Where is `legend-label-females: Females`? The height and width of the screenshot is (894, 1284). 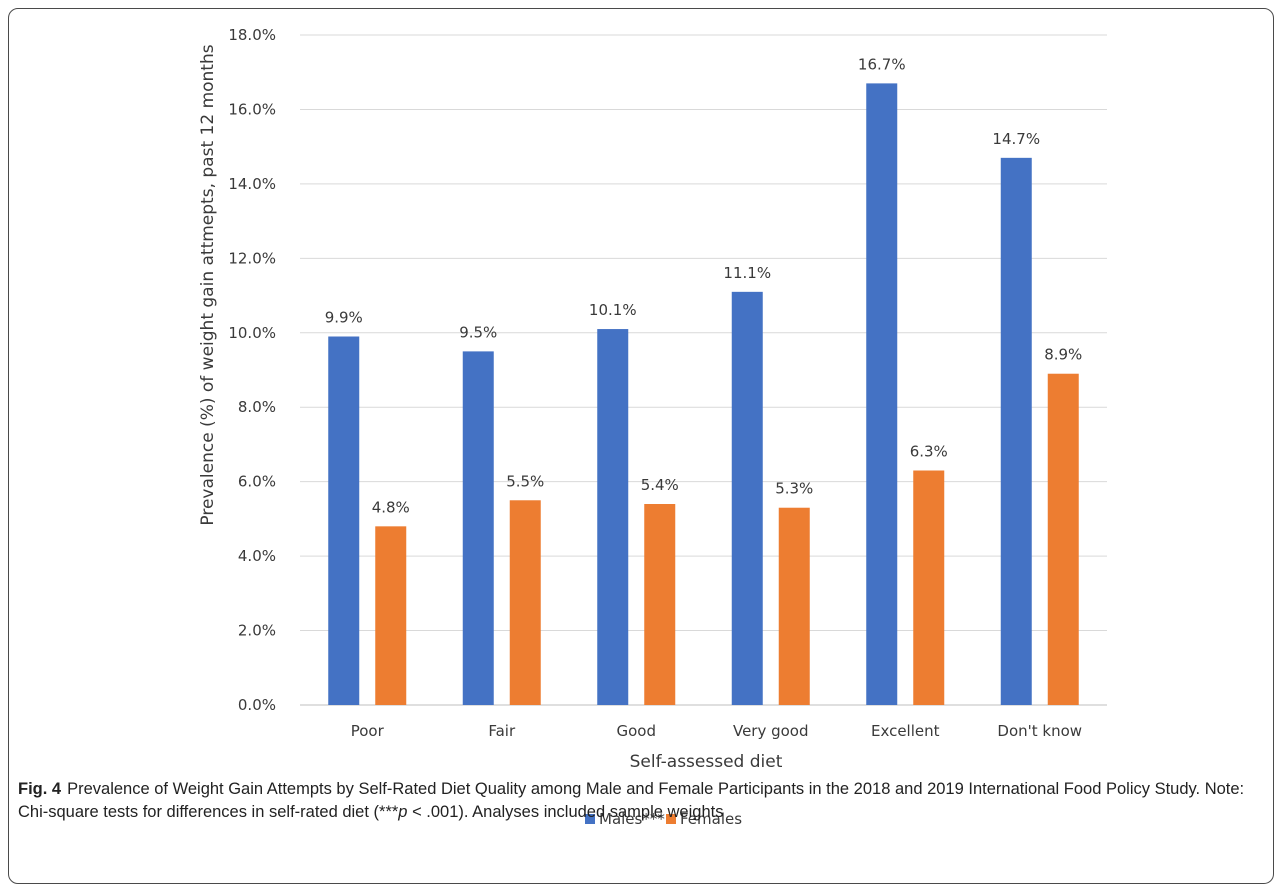
legend-label-females: Females is located at coordinates (711, 819).